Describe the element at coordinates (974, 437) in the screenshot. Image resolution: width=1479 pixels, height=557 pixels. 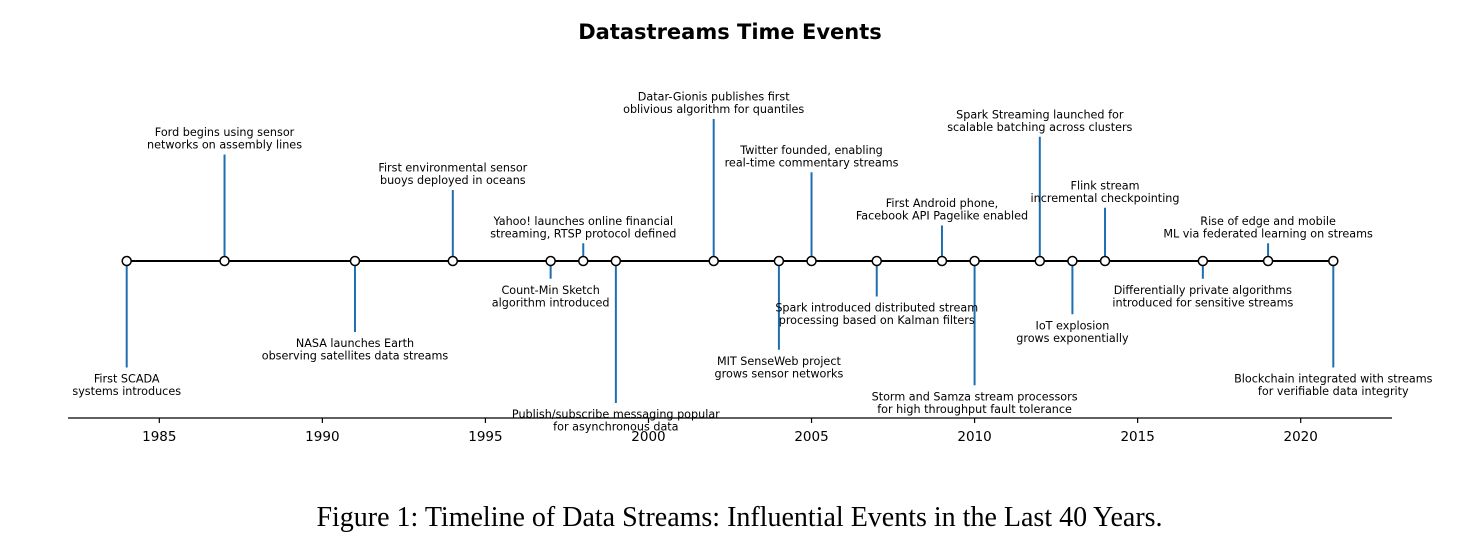
I see `x-tick-label: 2010` at that location.